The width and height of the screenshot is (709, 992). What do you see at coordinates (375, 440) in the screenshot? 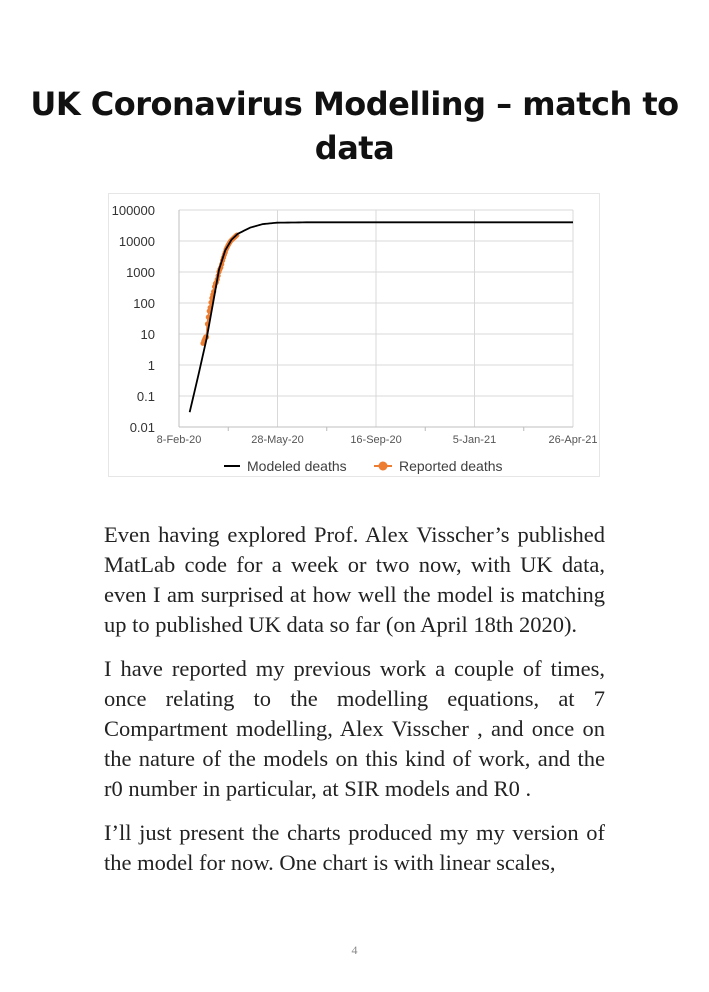
I see `x-tick-label: 16-Sep-20` at bounding box center [375, 440].